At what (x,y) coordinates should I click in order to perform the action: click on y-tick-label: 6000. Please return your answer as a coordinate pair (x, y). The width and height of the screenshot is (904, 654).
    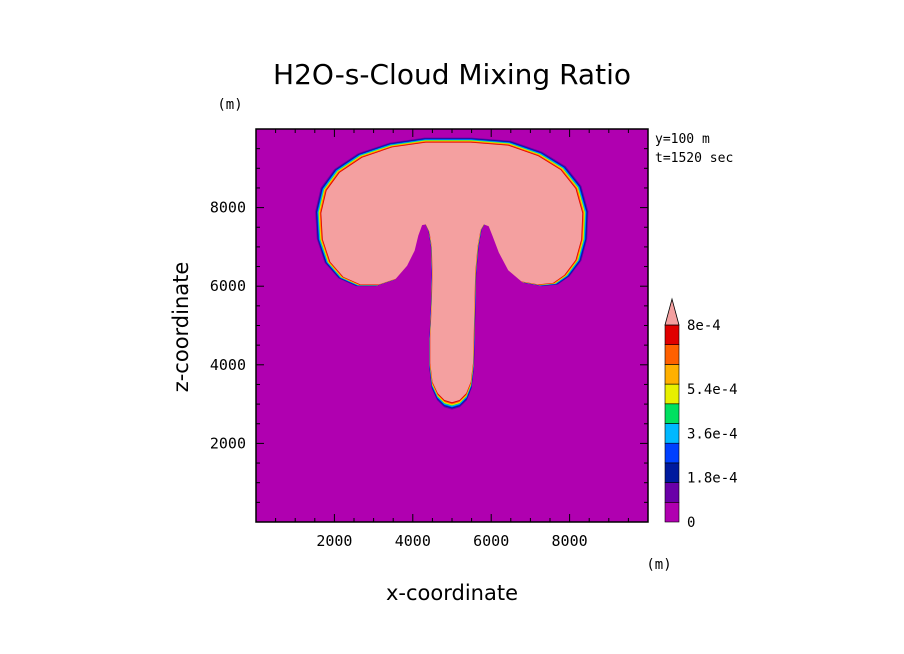
    Looking at the image, I should click on (228, 286).